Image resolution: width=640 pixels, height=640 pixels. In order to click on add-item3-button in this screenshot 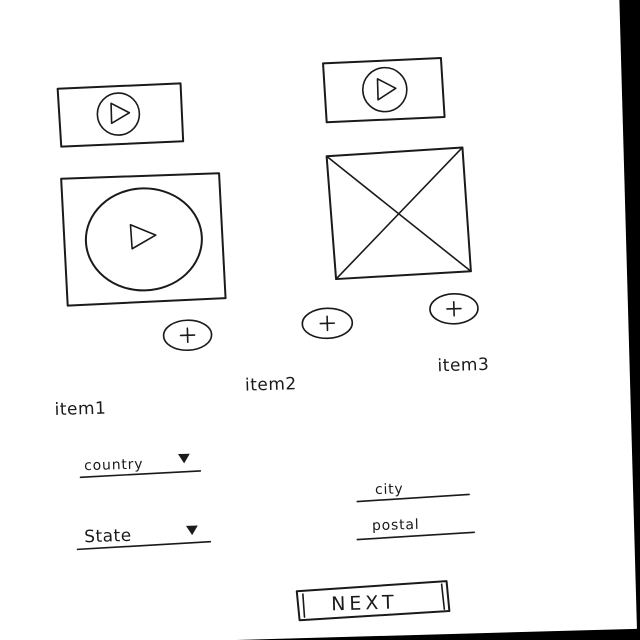, I will do `click(454, 308)`.